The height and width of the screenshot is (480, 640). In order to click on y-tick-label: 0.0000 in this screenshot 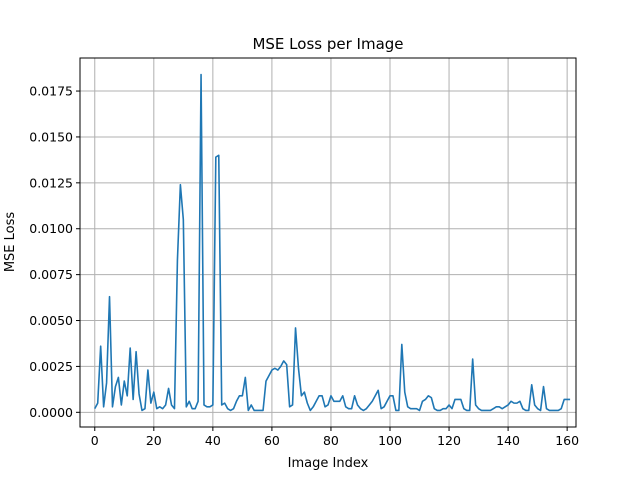, I will do `click(51, 412)`.